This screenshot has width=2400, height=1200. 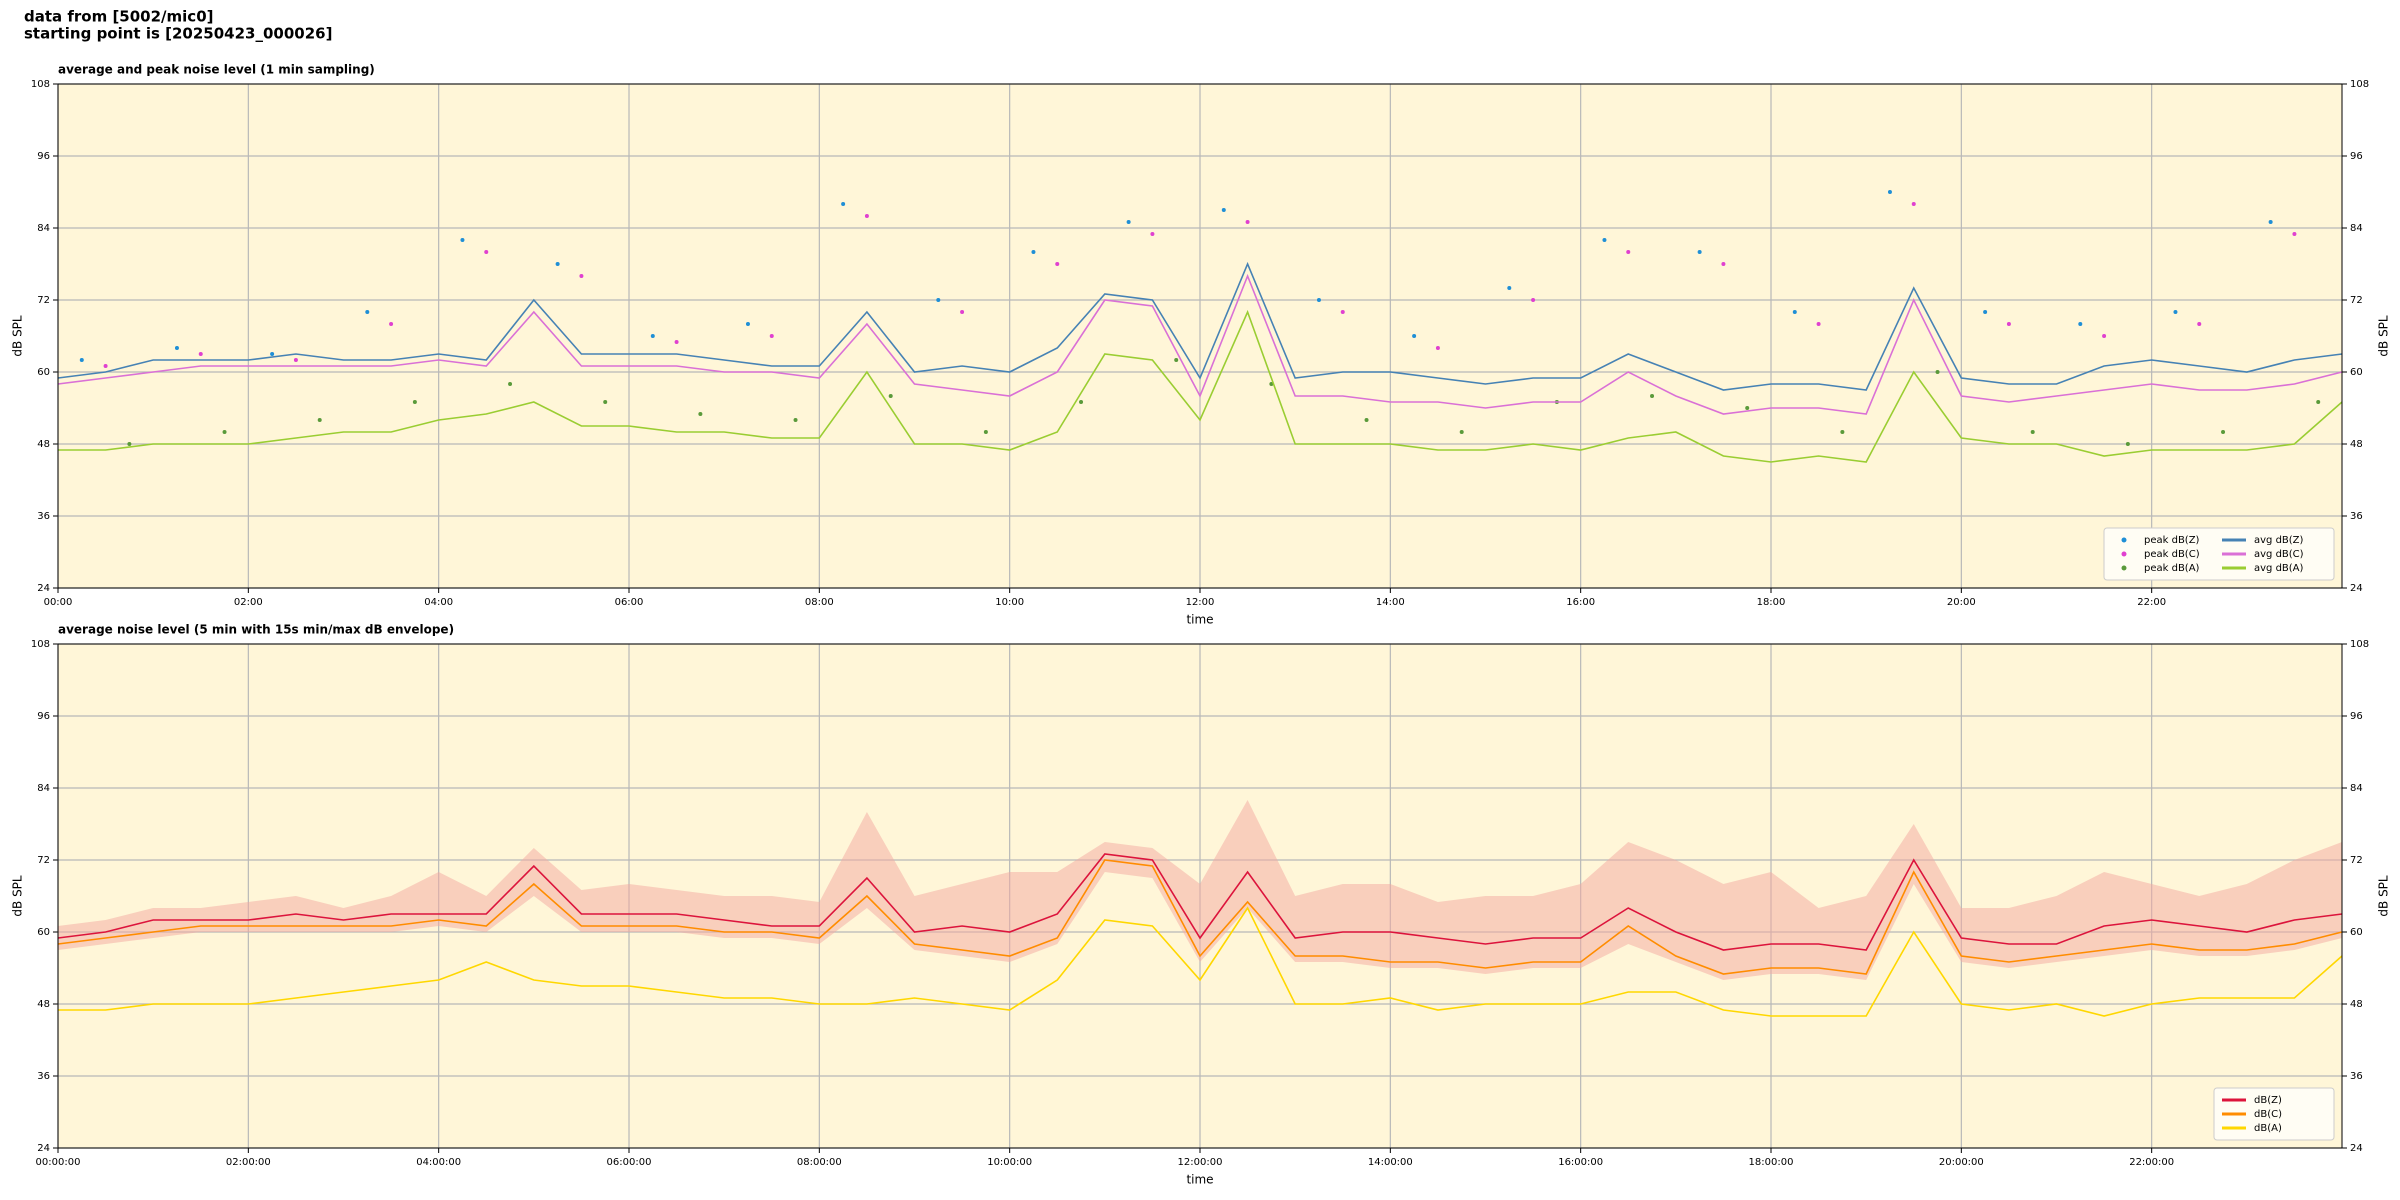 I want to click on x-tick-label: 22:00, so click(x=2151, y=602).